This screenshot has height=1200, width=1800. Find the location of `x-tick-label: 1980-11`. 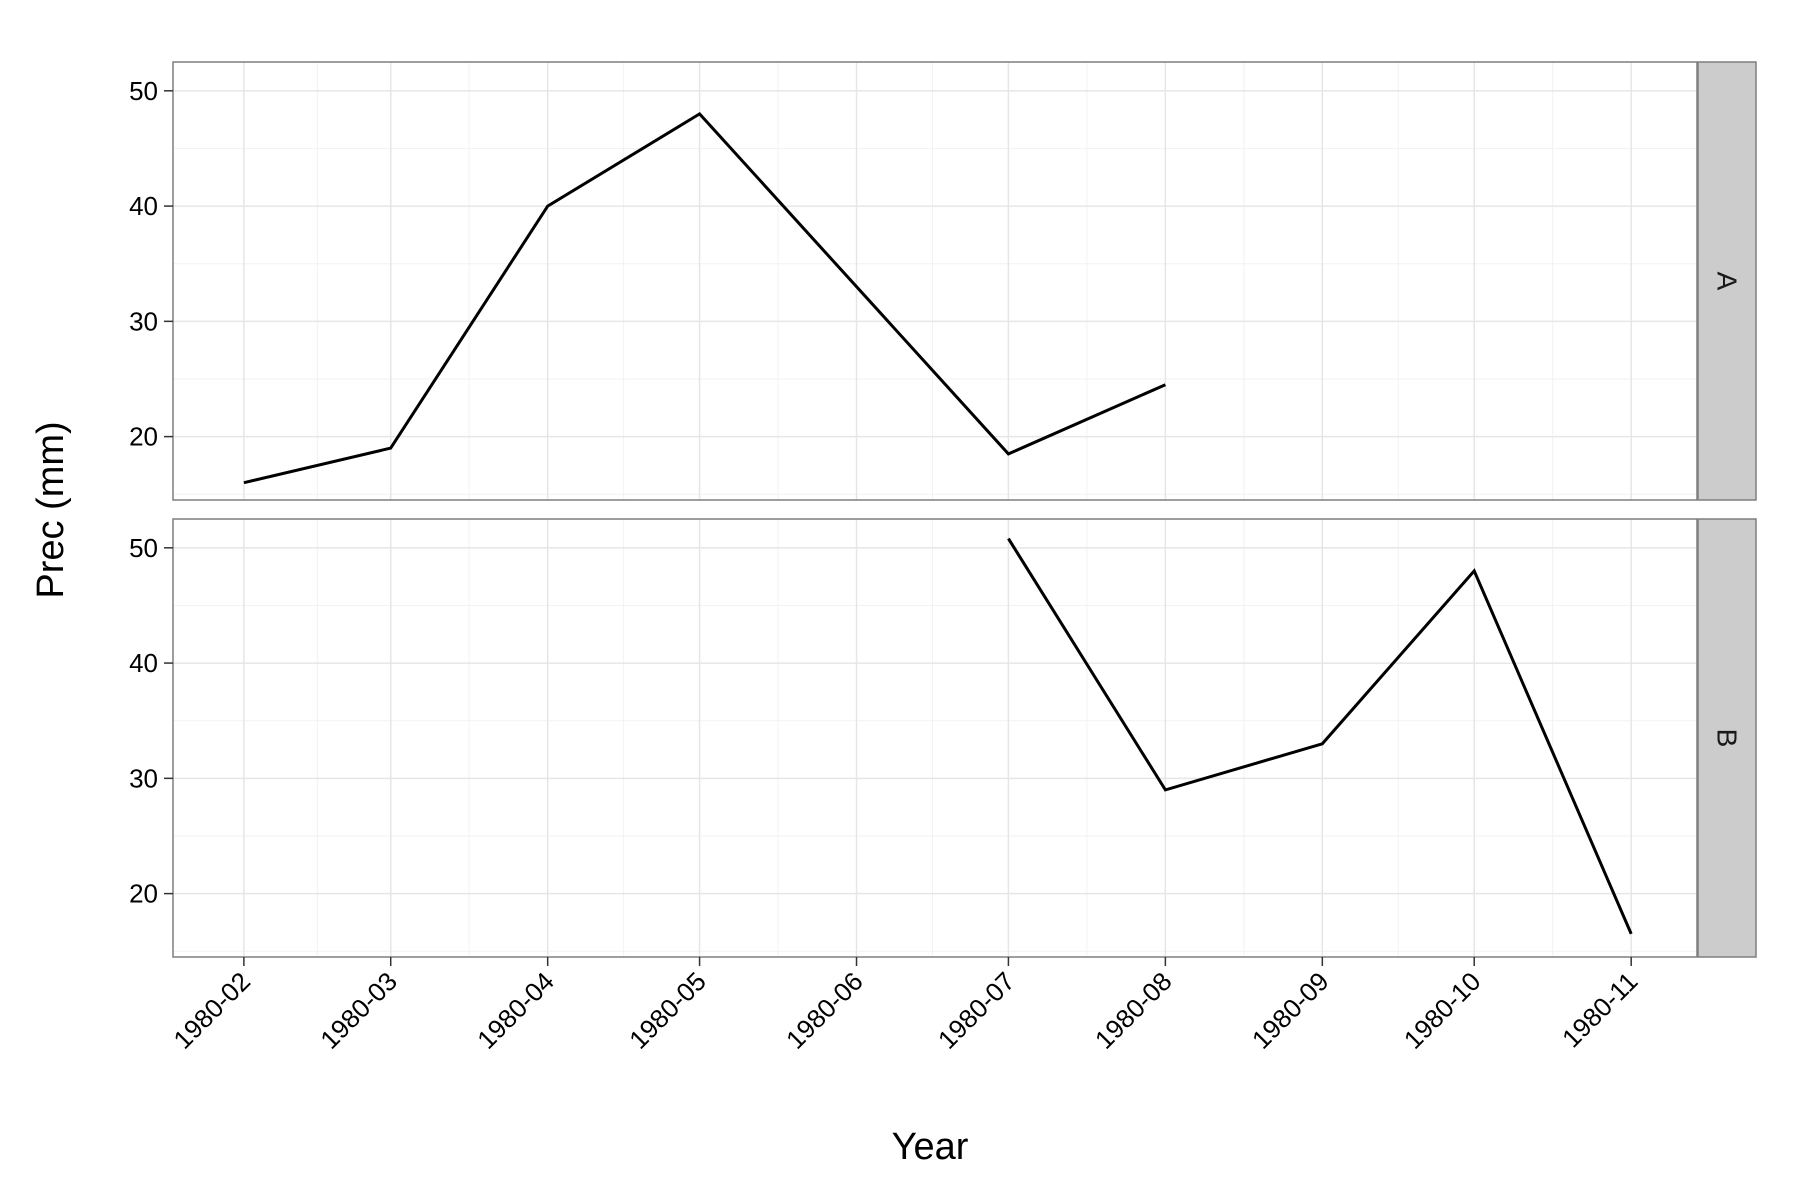

x-tick-label: 1980-11 is located at coordinates (1599, 1009).